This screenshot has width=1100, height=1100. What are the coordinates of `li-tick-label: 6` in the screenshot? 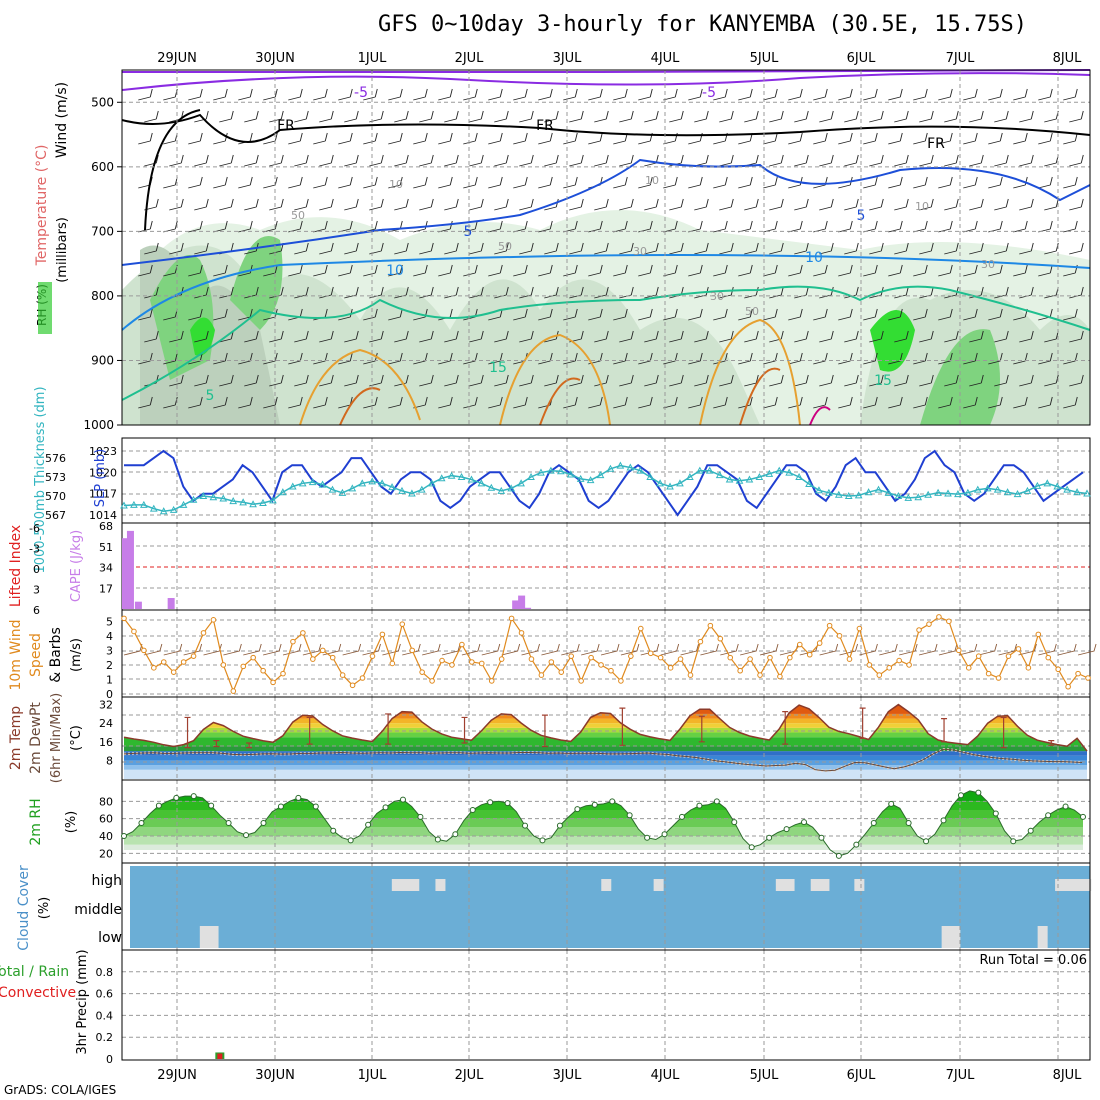 It's located at (36, 610).